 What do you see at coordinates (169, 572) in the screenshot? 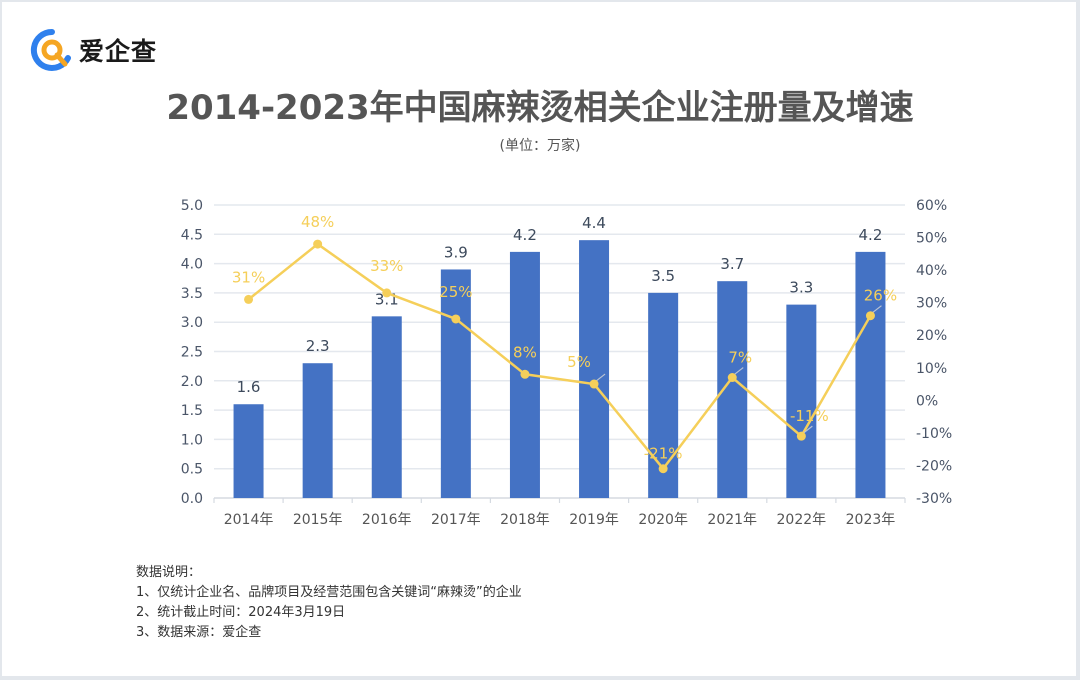
I see `notes-heading: 数据说明：` at bounding box center [169, 572].